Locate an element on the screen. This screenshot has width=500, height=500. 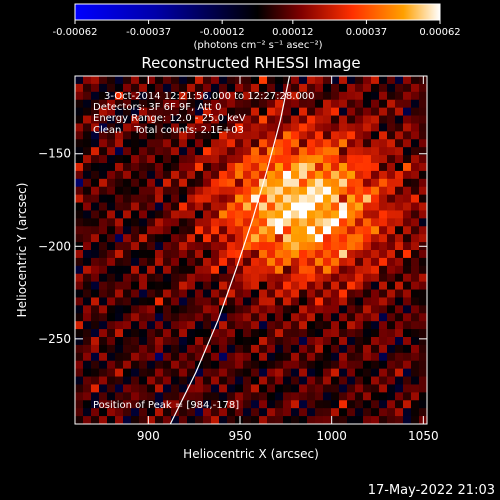
colorbar-tick-label: 0.00062 is located at coordinates (439, 32).